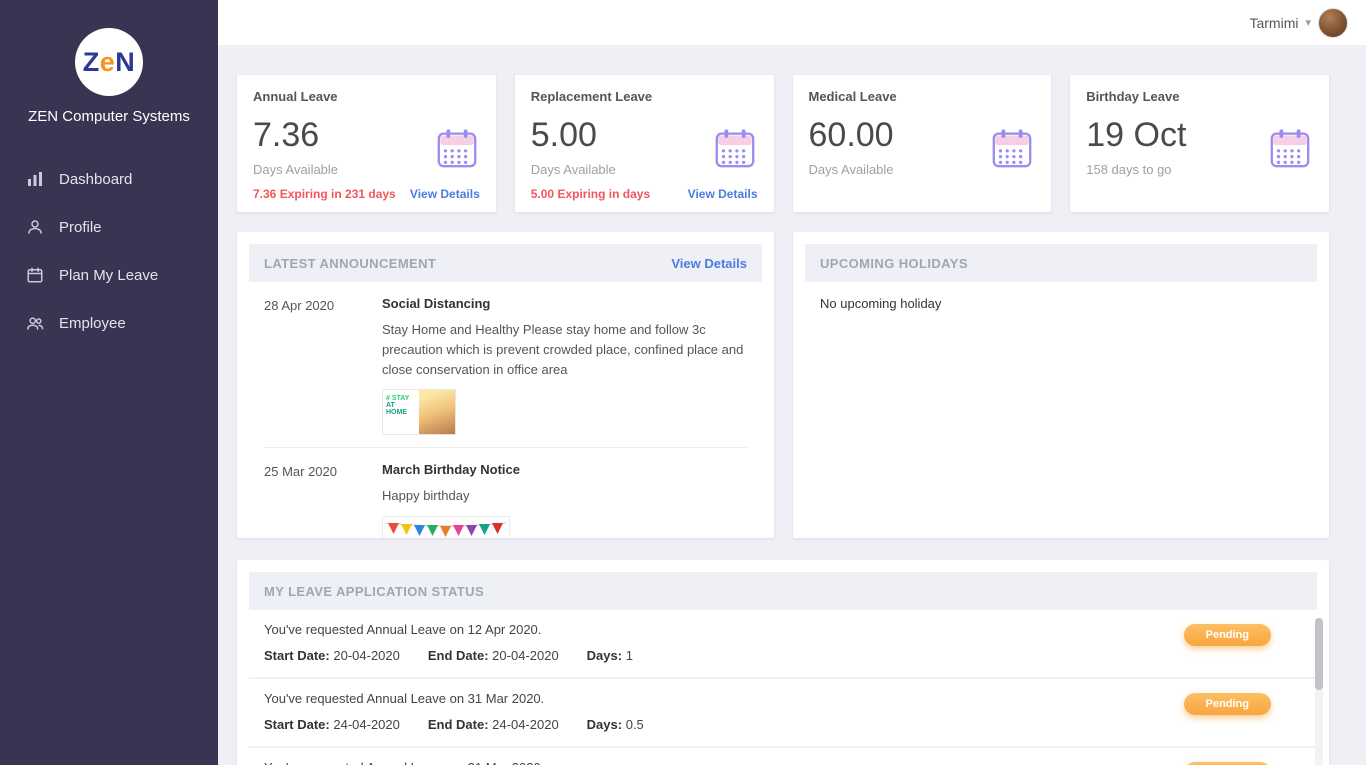  Describe the element at coordinates (1133, 96) in the screenshot. I see `stat-title: Birthday Leave` at that location.